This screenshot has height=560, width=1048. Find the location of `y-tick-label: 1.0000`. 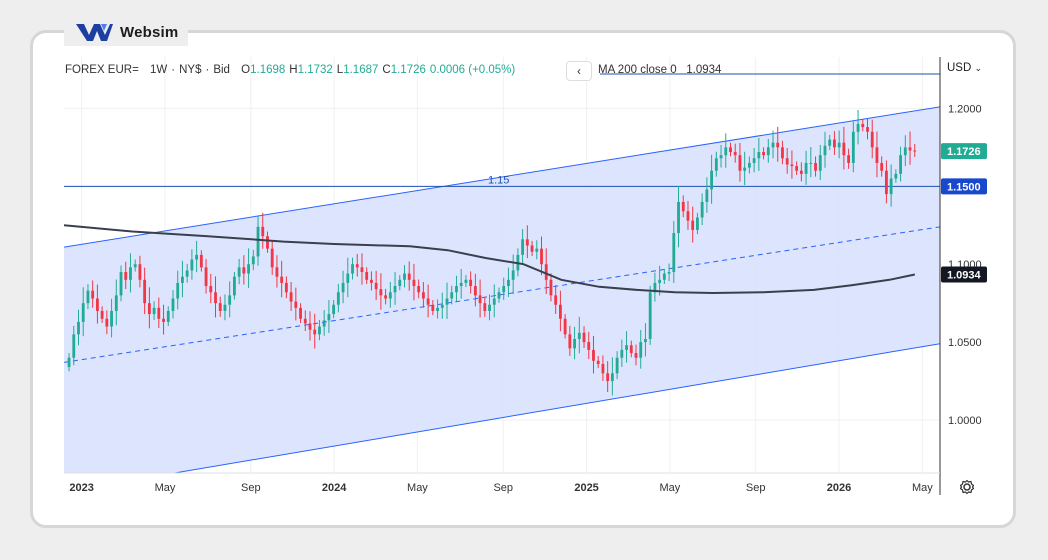

y-tick-label: 1.0000 is located at coordinates (965, 421).